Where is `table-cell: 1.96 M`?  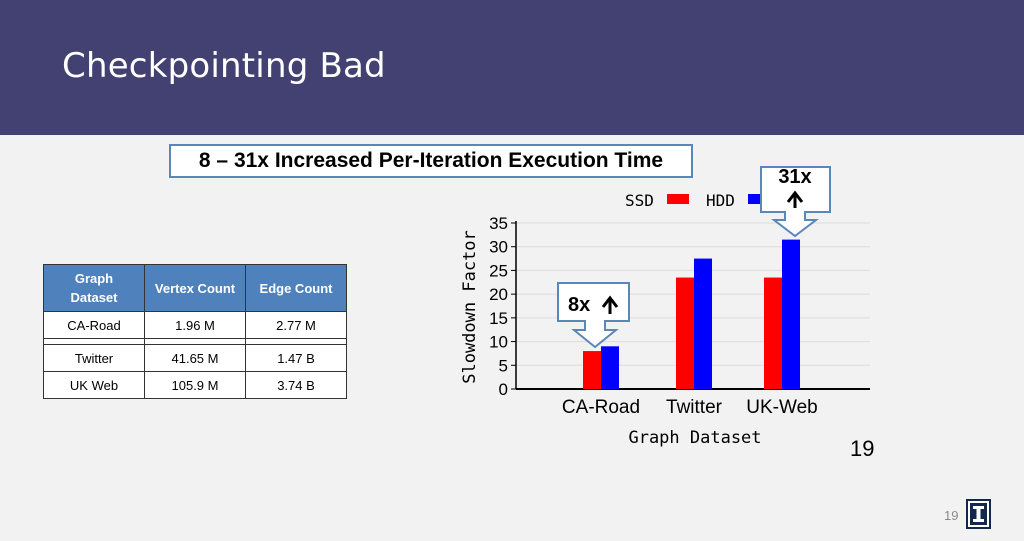
table-cell: 1.96 M is located at coordinates (195, 325).